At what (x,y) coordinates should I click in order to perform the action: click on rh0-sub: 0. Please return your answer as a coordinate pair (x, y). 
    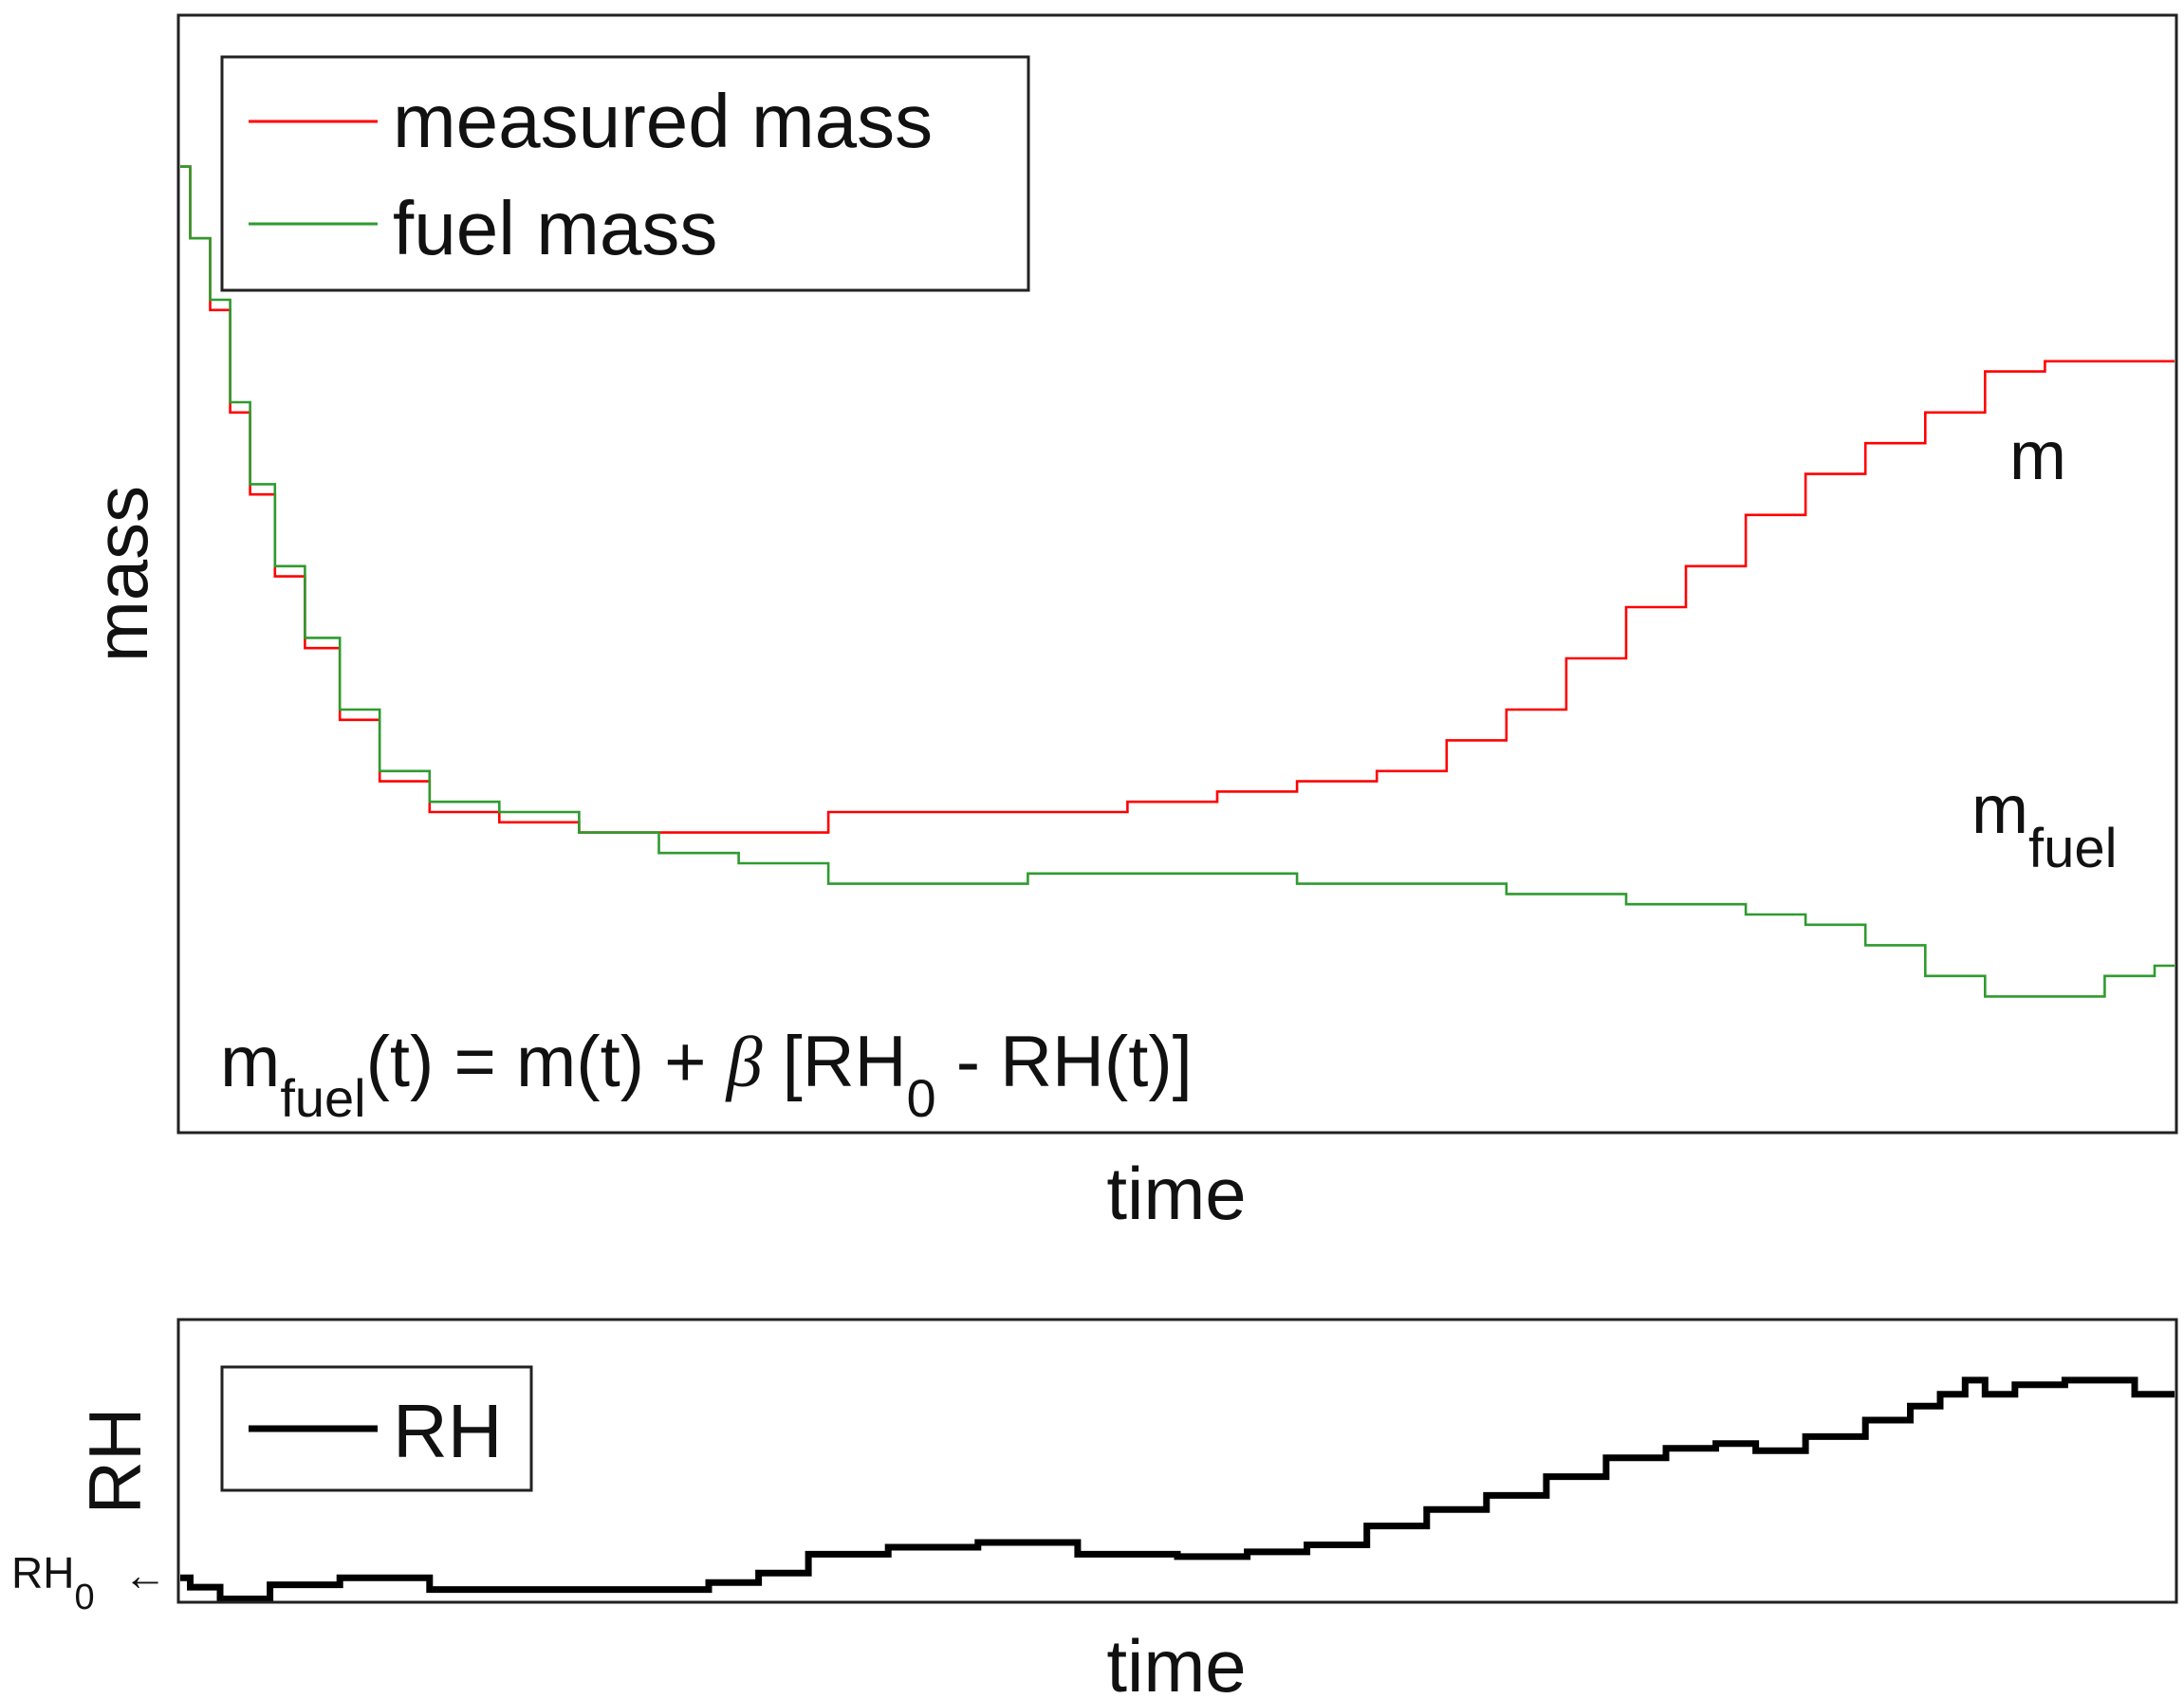
    Looking at the image, I should click on (84, 1597).